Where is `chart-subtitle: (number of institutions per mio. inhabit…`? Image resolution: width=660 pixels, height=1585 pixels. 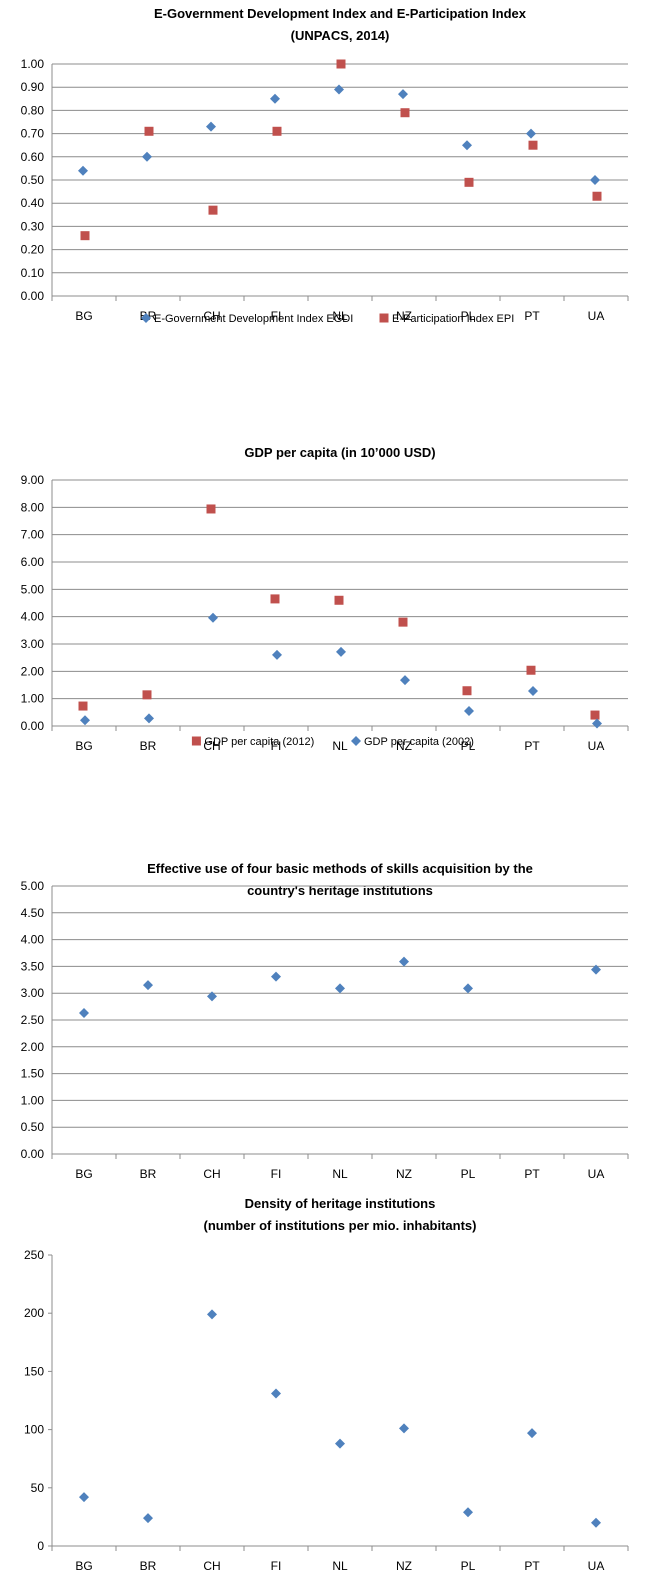
chart-subtitle: (number of institutions per mio. inhabit… is located at coordinates (340, 1225).